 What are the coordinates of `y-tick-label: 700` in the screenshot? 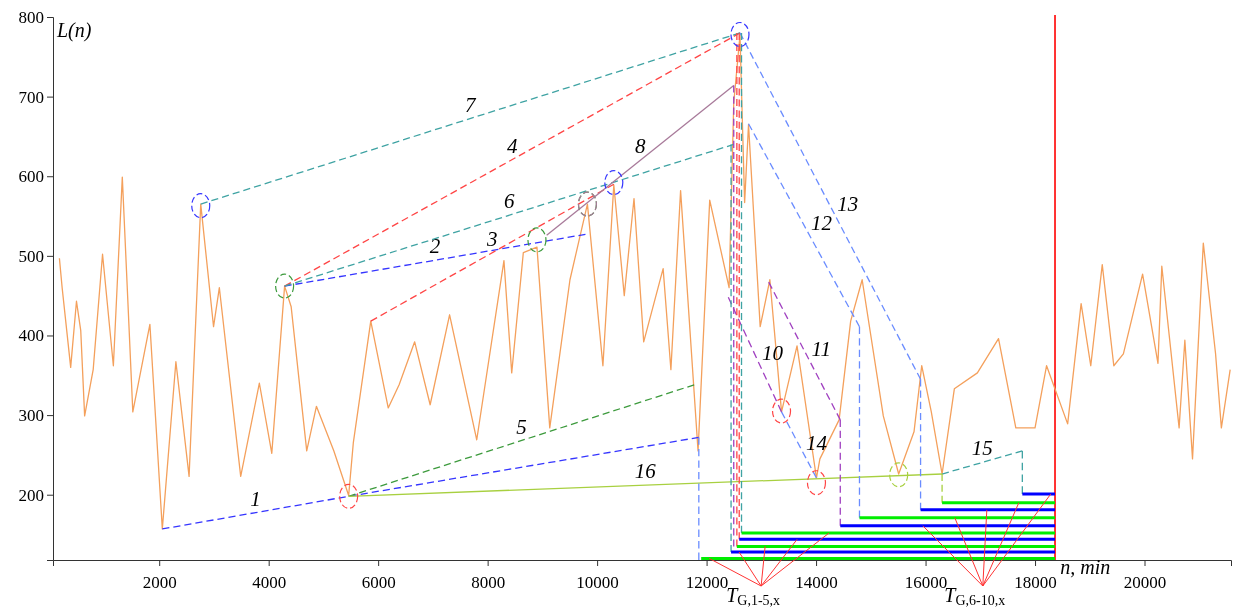 It's located at (31, 97).